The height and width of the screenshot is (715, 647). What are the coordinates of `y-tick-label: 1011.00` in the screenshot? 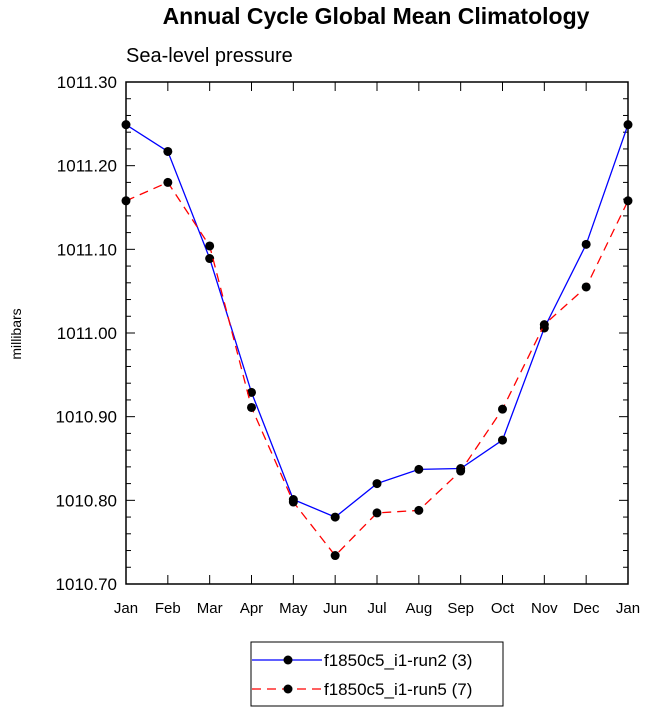 It's located at (87, 333).